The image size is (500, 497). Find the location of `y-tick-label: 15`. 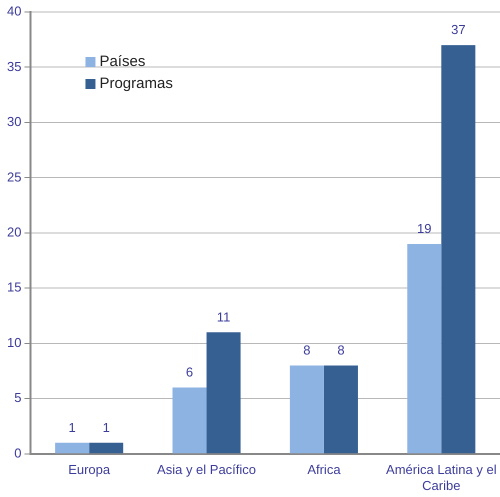

y-tick-label: 15 is located at coordinates (14, 287).